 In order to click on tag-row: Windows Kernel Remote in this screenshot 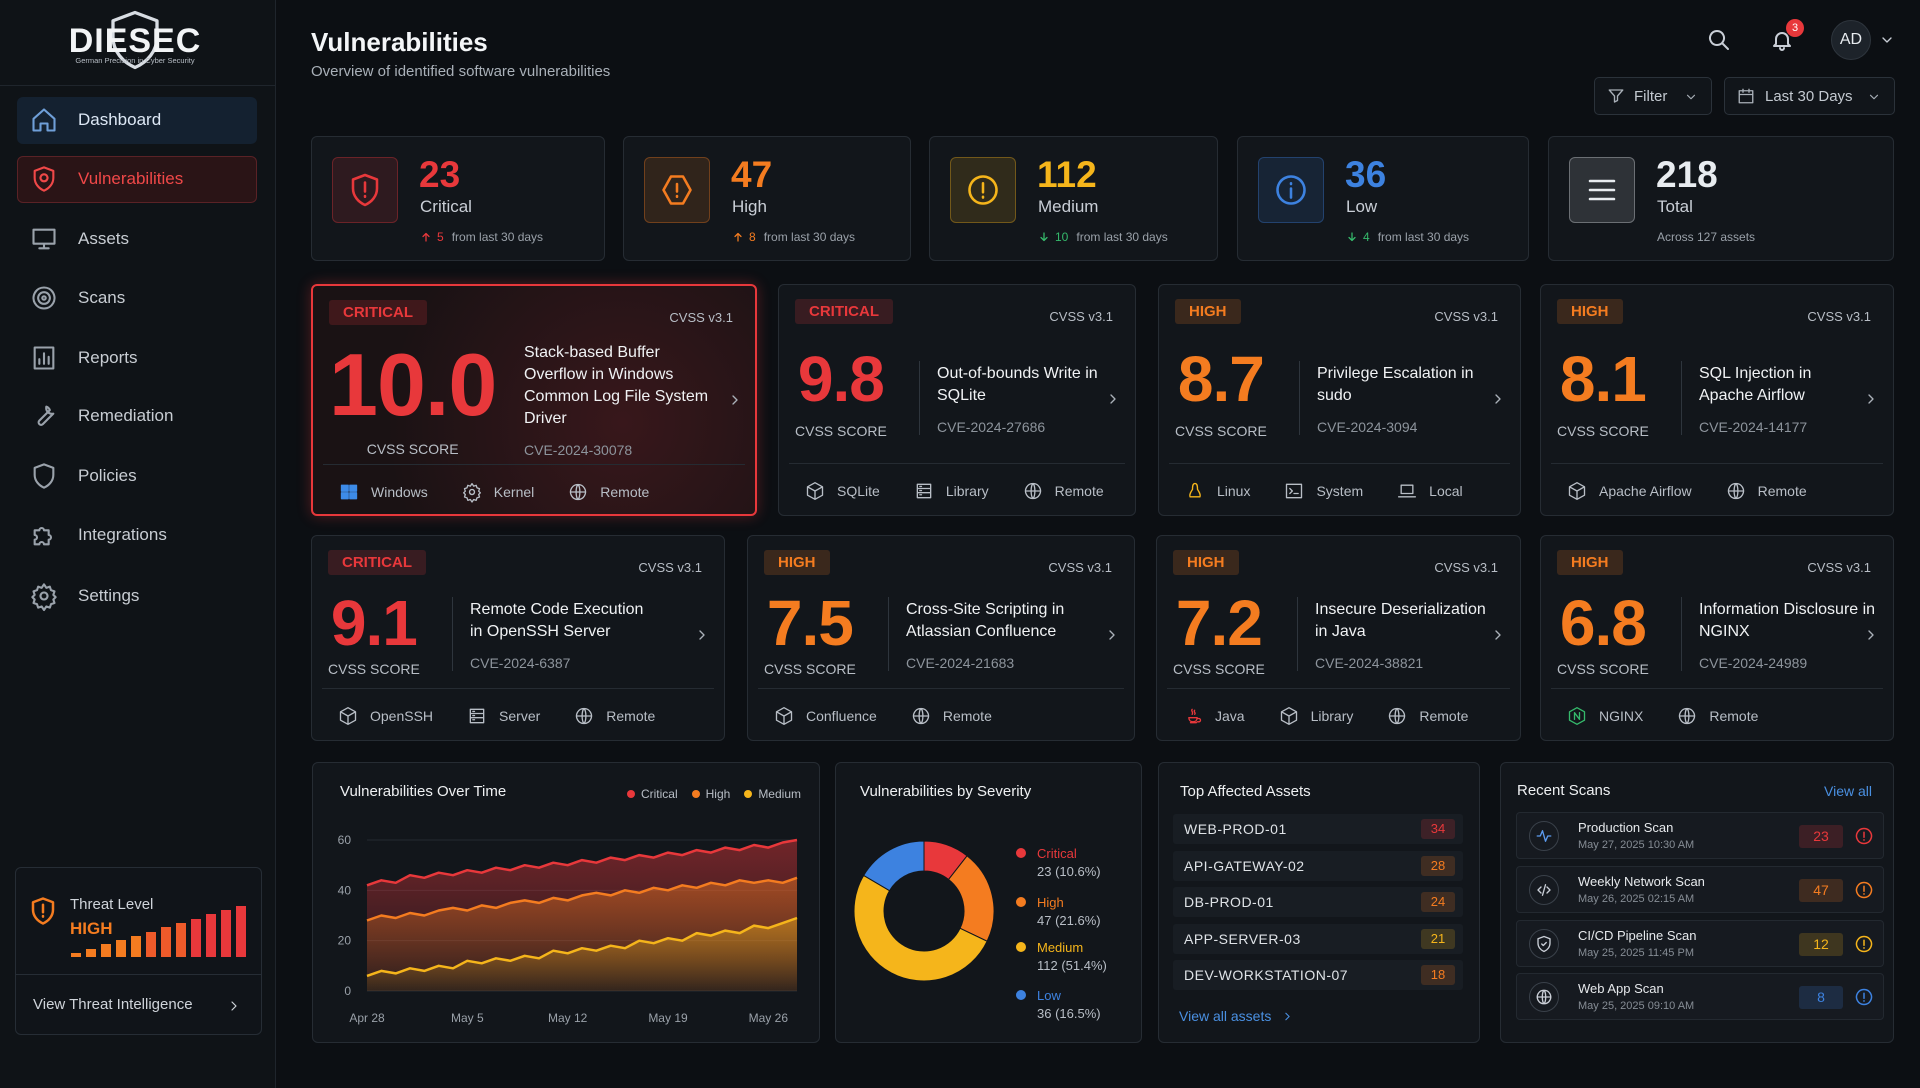, I will do `click(494, 492)`.